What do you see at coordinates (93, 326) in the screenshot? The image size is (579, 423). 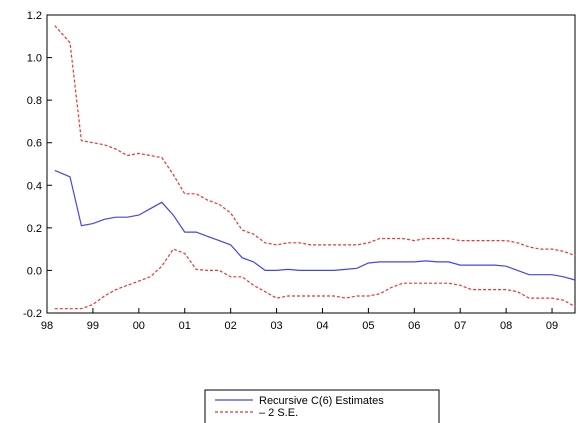 I see `x-tick-label: 99` at bounding box center [93, 326].